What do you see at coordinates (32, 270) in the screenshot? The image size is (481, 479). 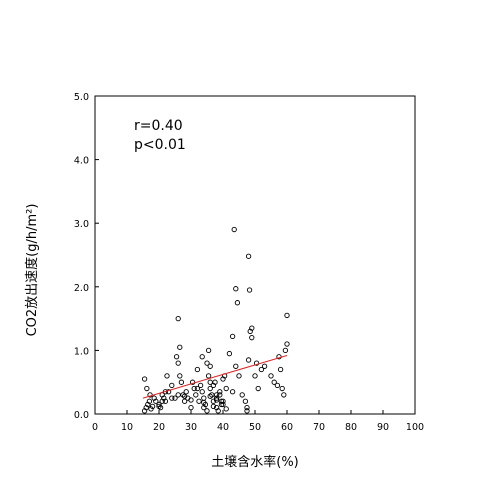 I see `y-axis-label: CO2放出速度(g/h/m²)` at bounding box center [32, 270].